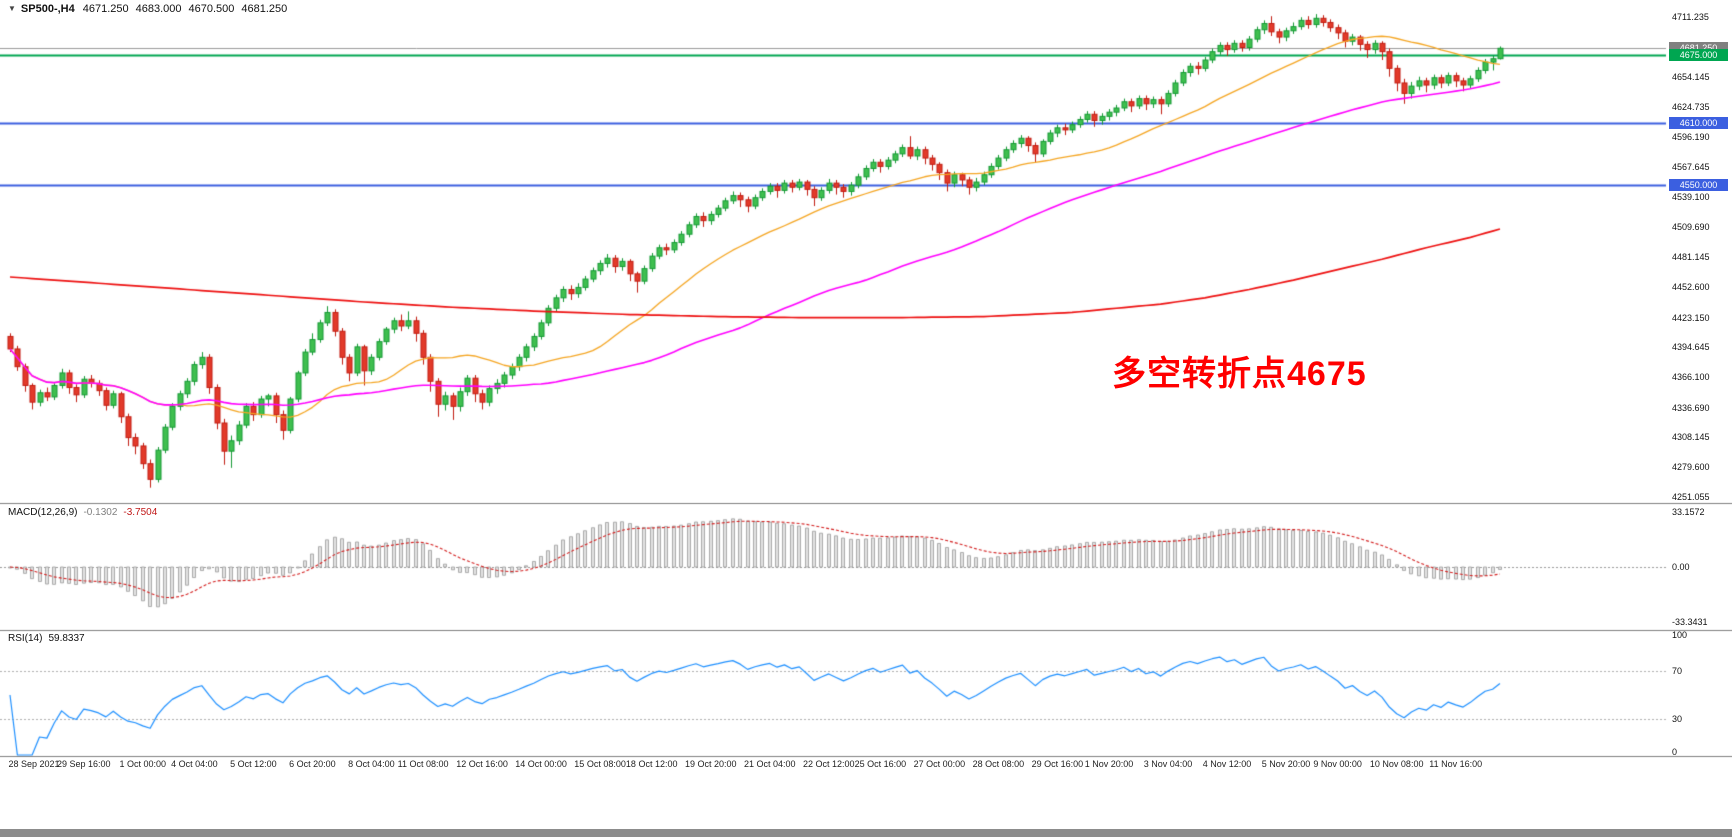  I want to click on date-label: 27 Oct 00:00, so click(939, 764).